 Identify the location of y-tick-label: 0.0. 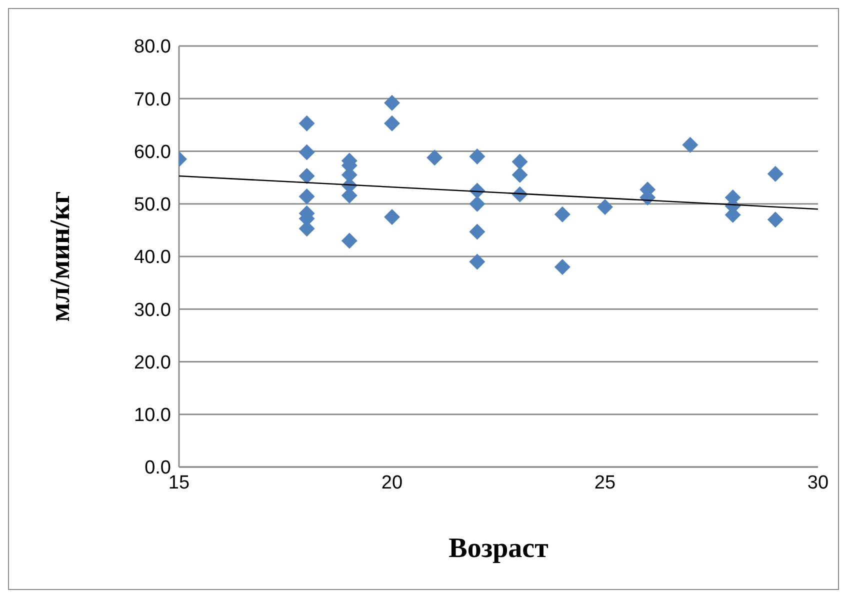
(157, 468).